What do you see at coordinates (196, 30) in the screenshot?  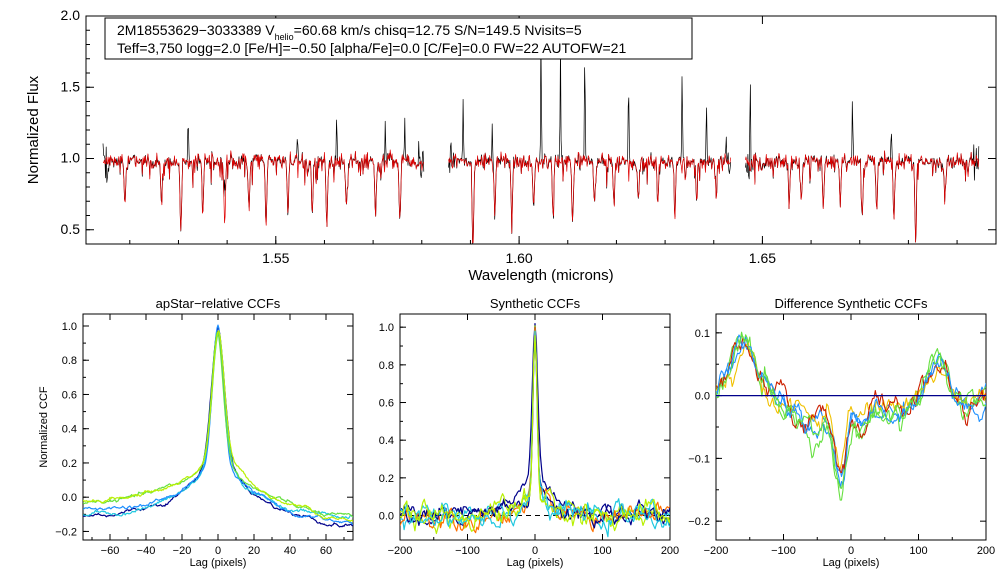 I see `annotation-star-prefix: 2M18553629−3033389 V` at bounding box center [196, 30].